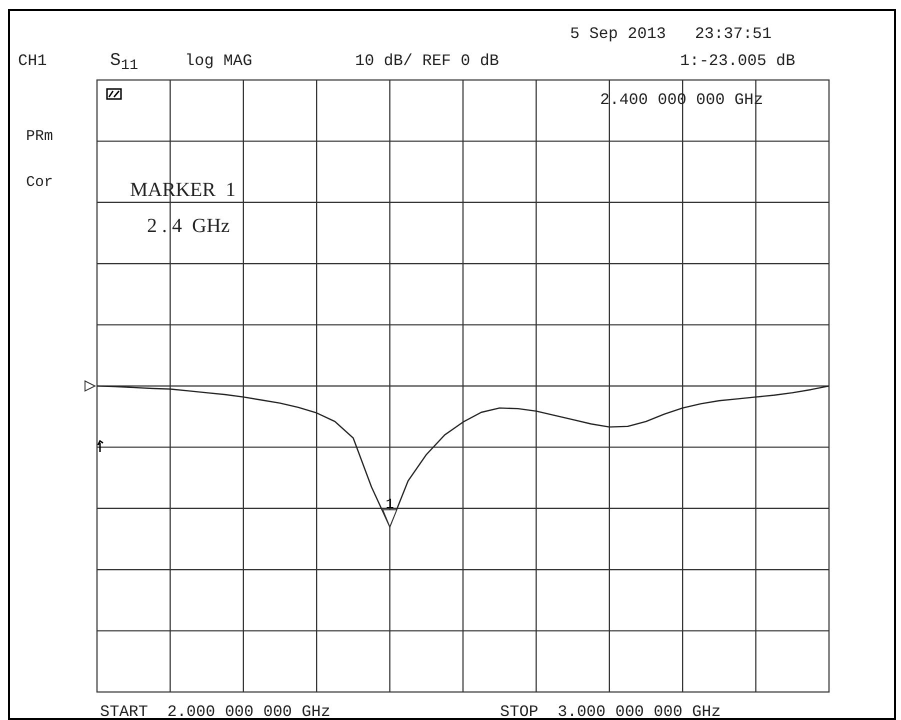 The height and width of the screenshot is (720, 901). What do you see at coordinates (218, 61) in the screenshot?
I see `text: log MAG` at bounding box center [218, 61].